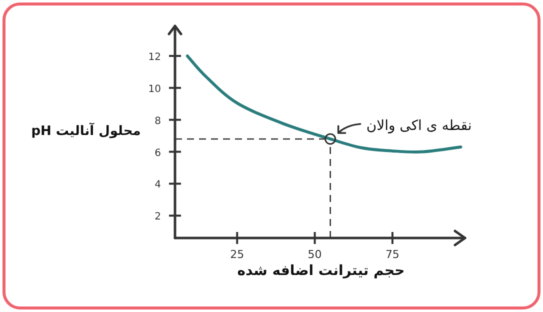  What do you see at coordinates (237, 254) in the screenshot?
I see `x-tick-label: 25` at bounding box center [237, 254].